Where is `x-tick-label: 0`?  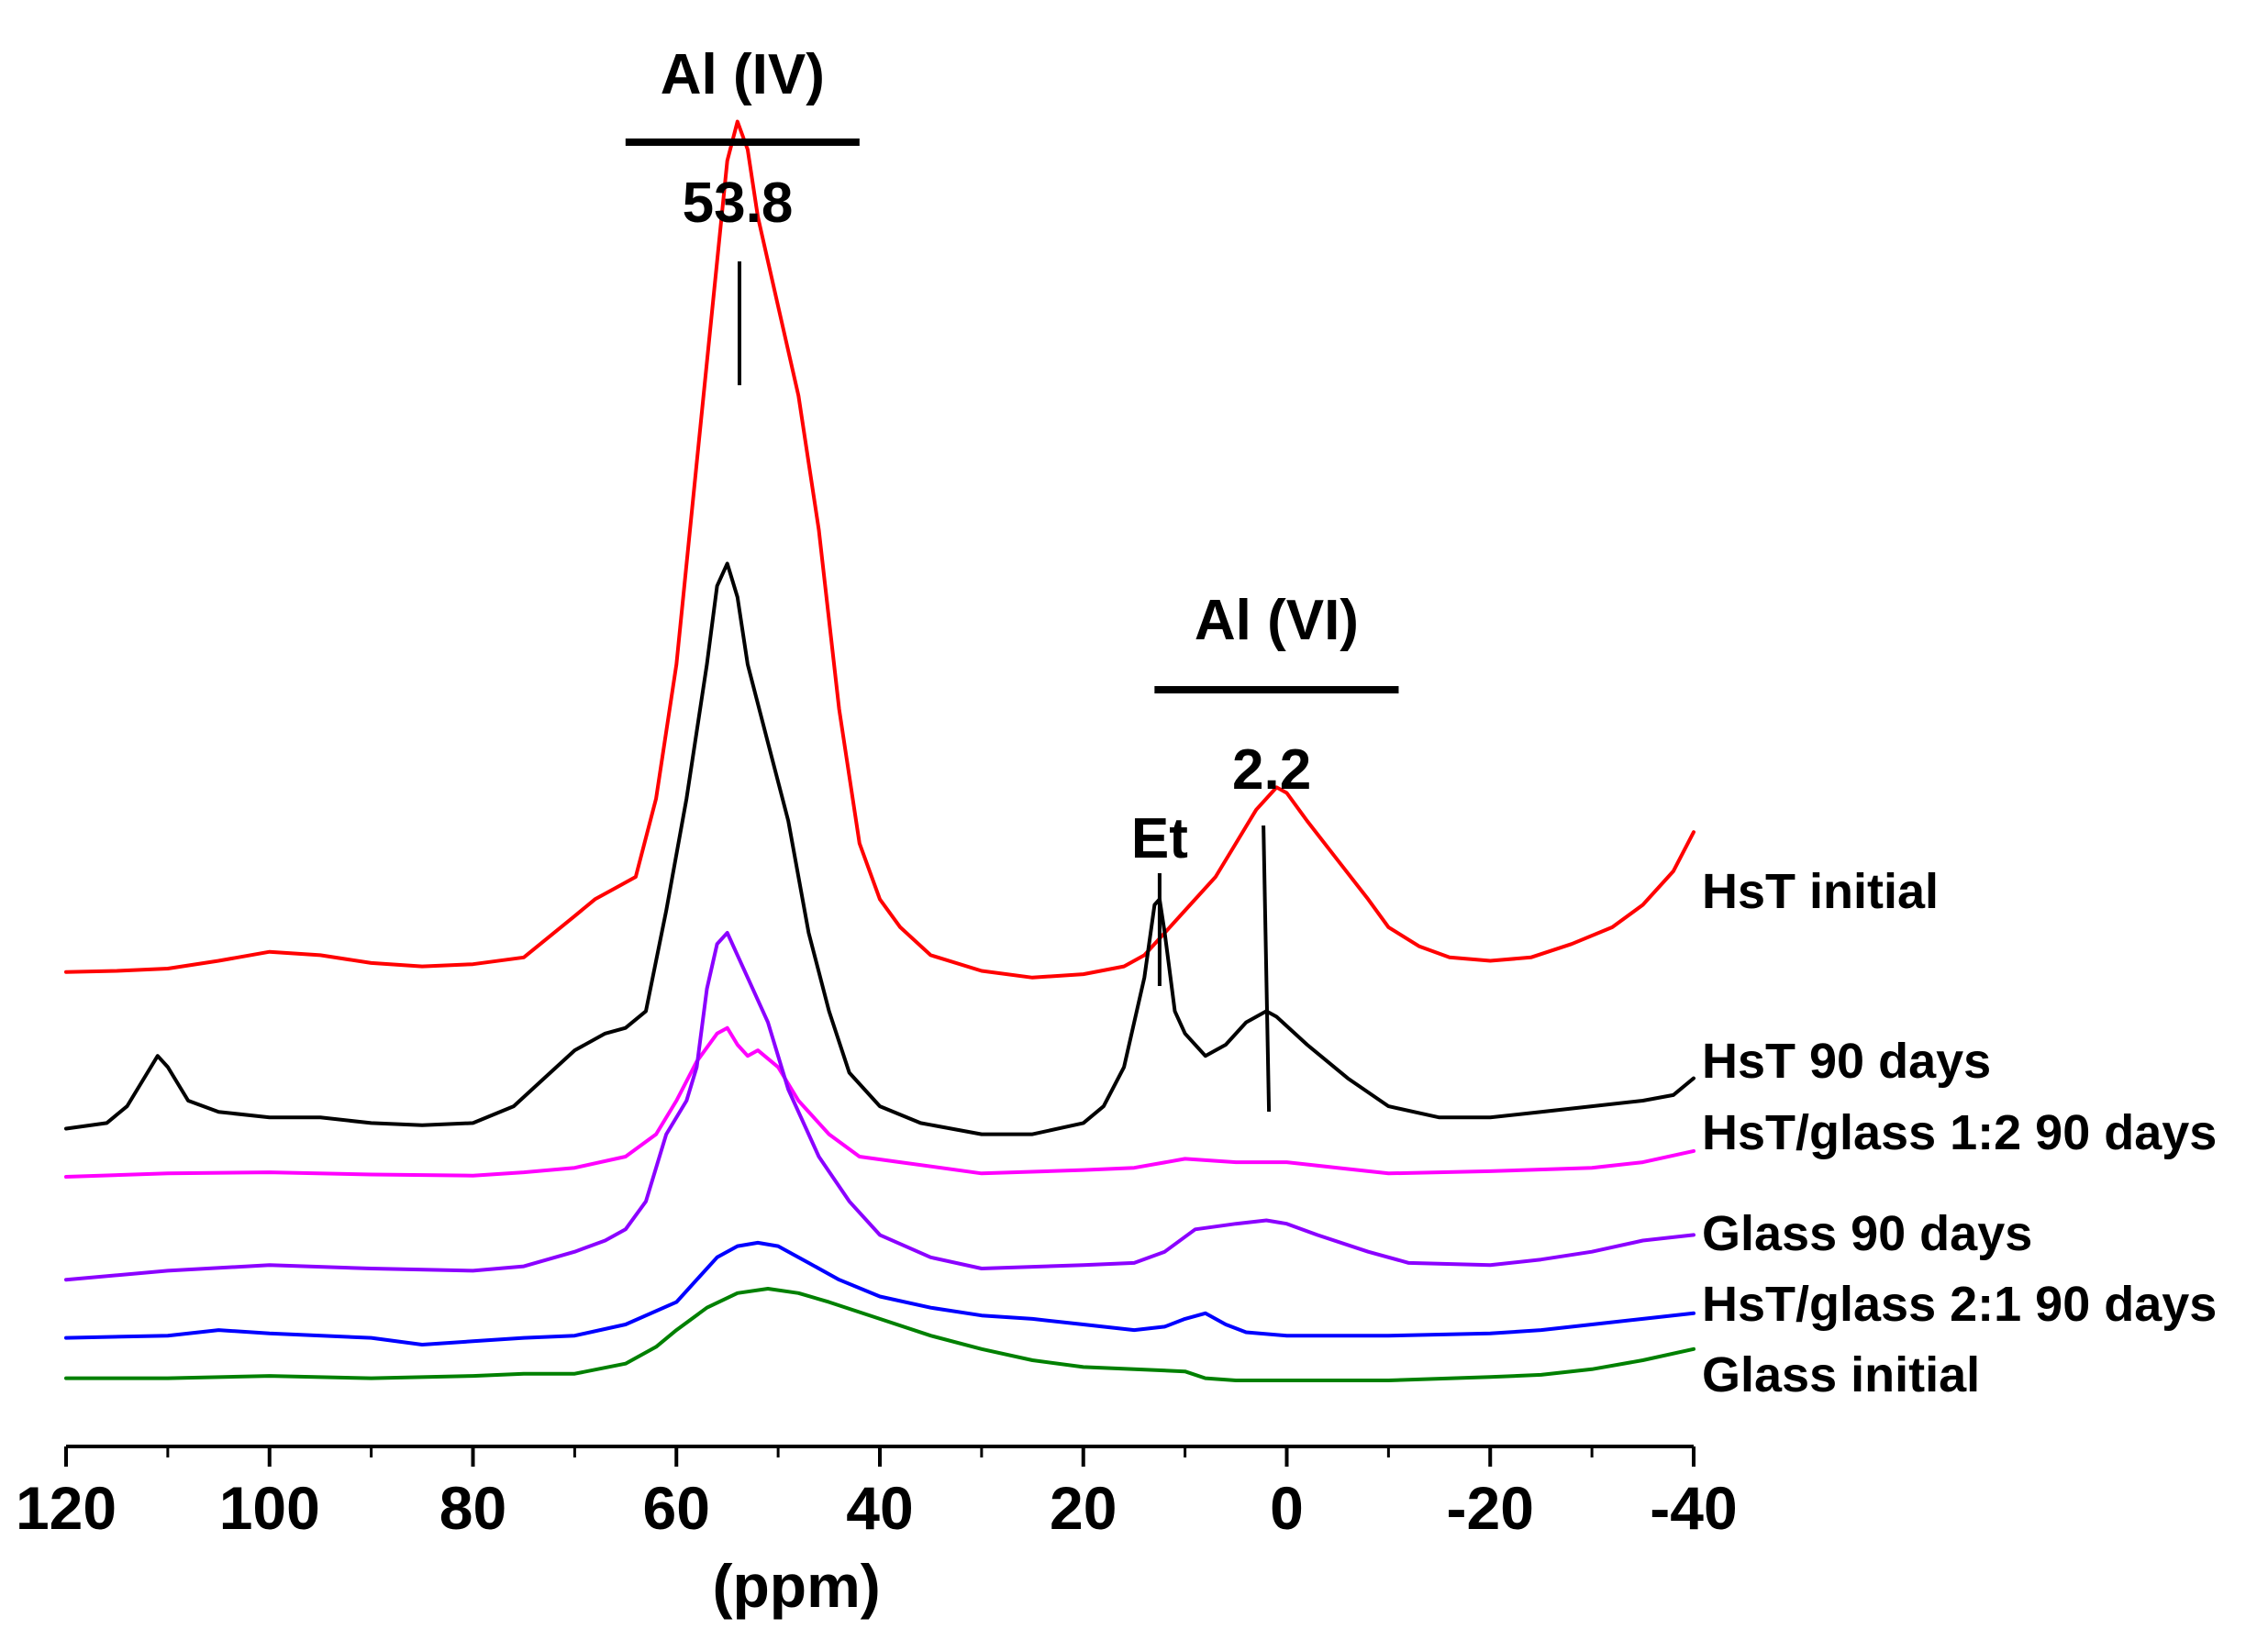
x-tick-label: 0 is located at coordinates (1287, 1508).